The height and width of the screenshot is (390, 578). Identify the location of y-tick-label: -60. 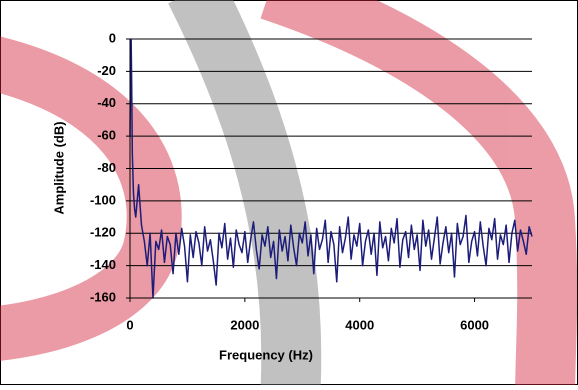
(106, 135).